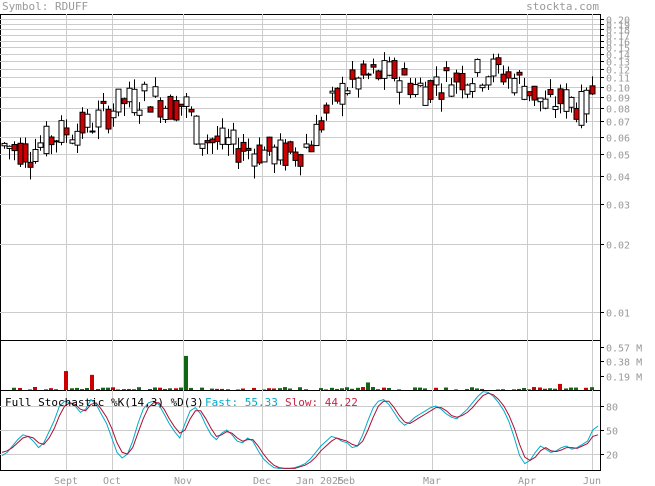 The image size is (655, 486). Describe the element at coordinates (562, 6) in the screenshot. I see `site-label: stockta.com` at that location.